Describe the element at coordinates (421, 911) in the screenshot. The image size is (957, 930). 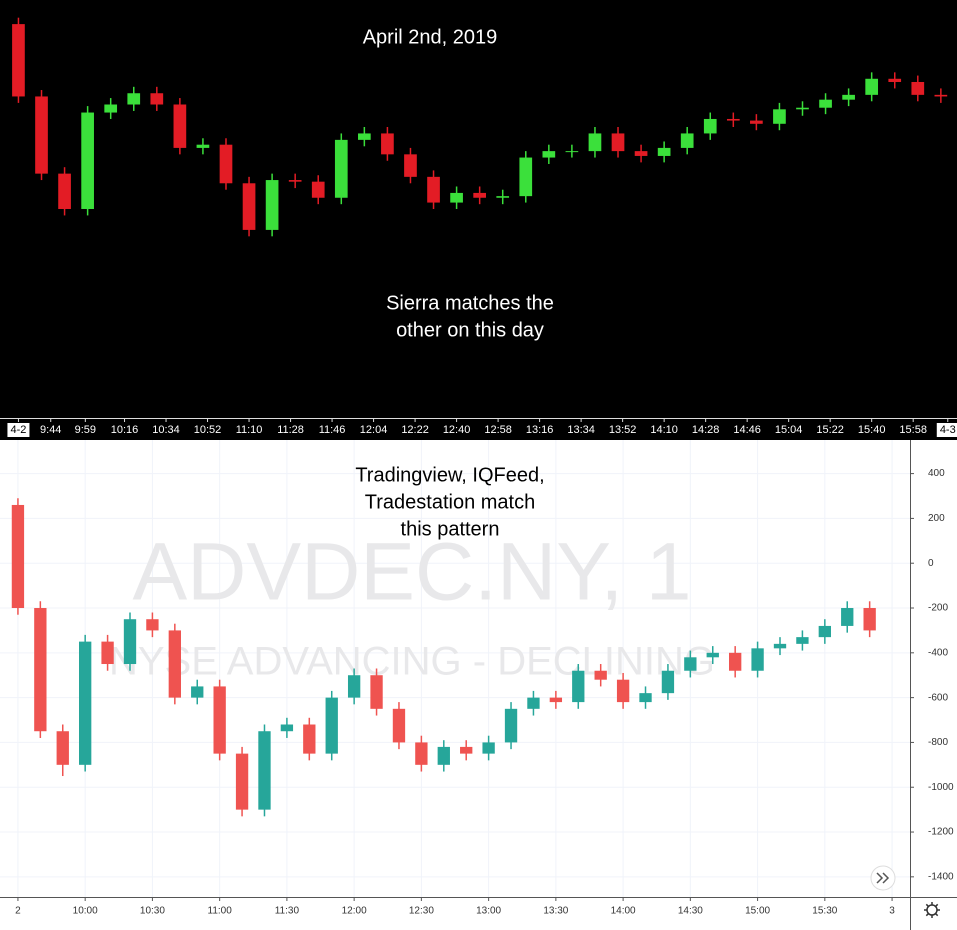
I see `x-tick-label: 12:30` at that location.